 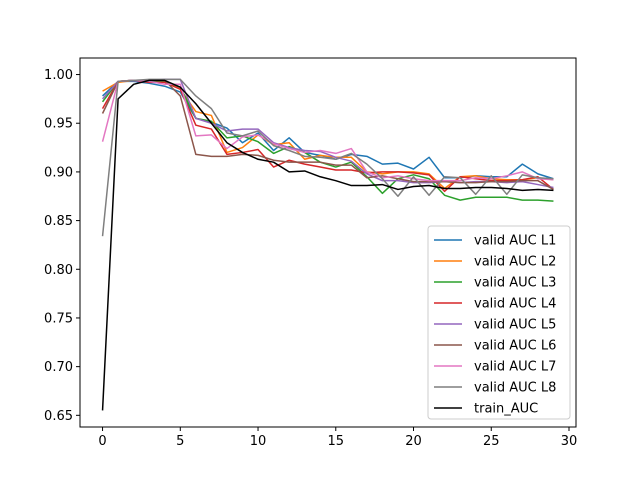 What do you see at coordinates (58, 124) in the screenshot?
I see `y-tick-label: 0.95` at bounding box center [58, 124].